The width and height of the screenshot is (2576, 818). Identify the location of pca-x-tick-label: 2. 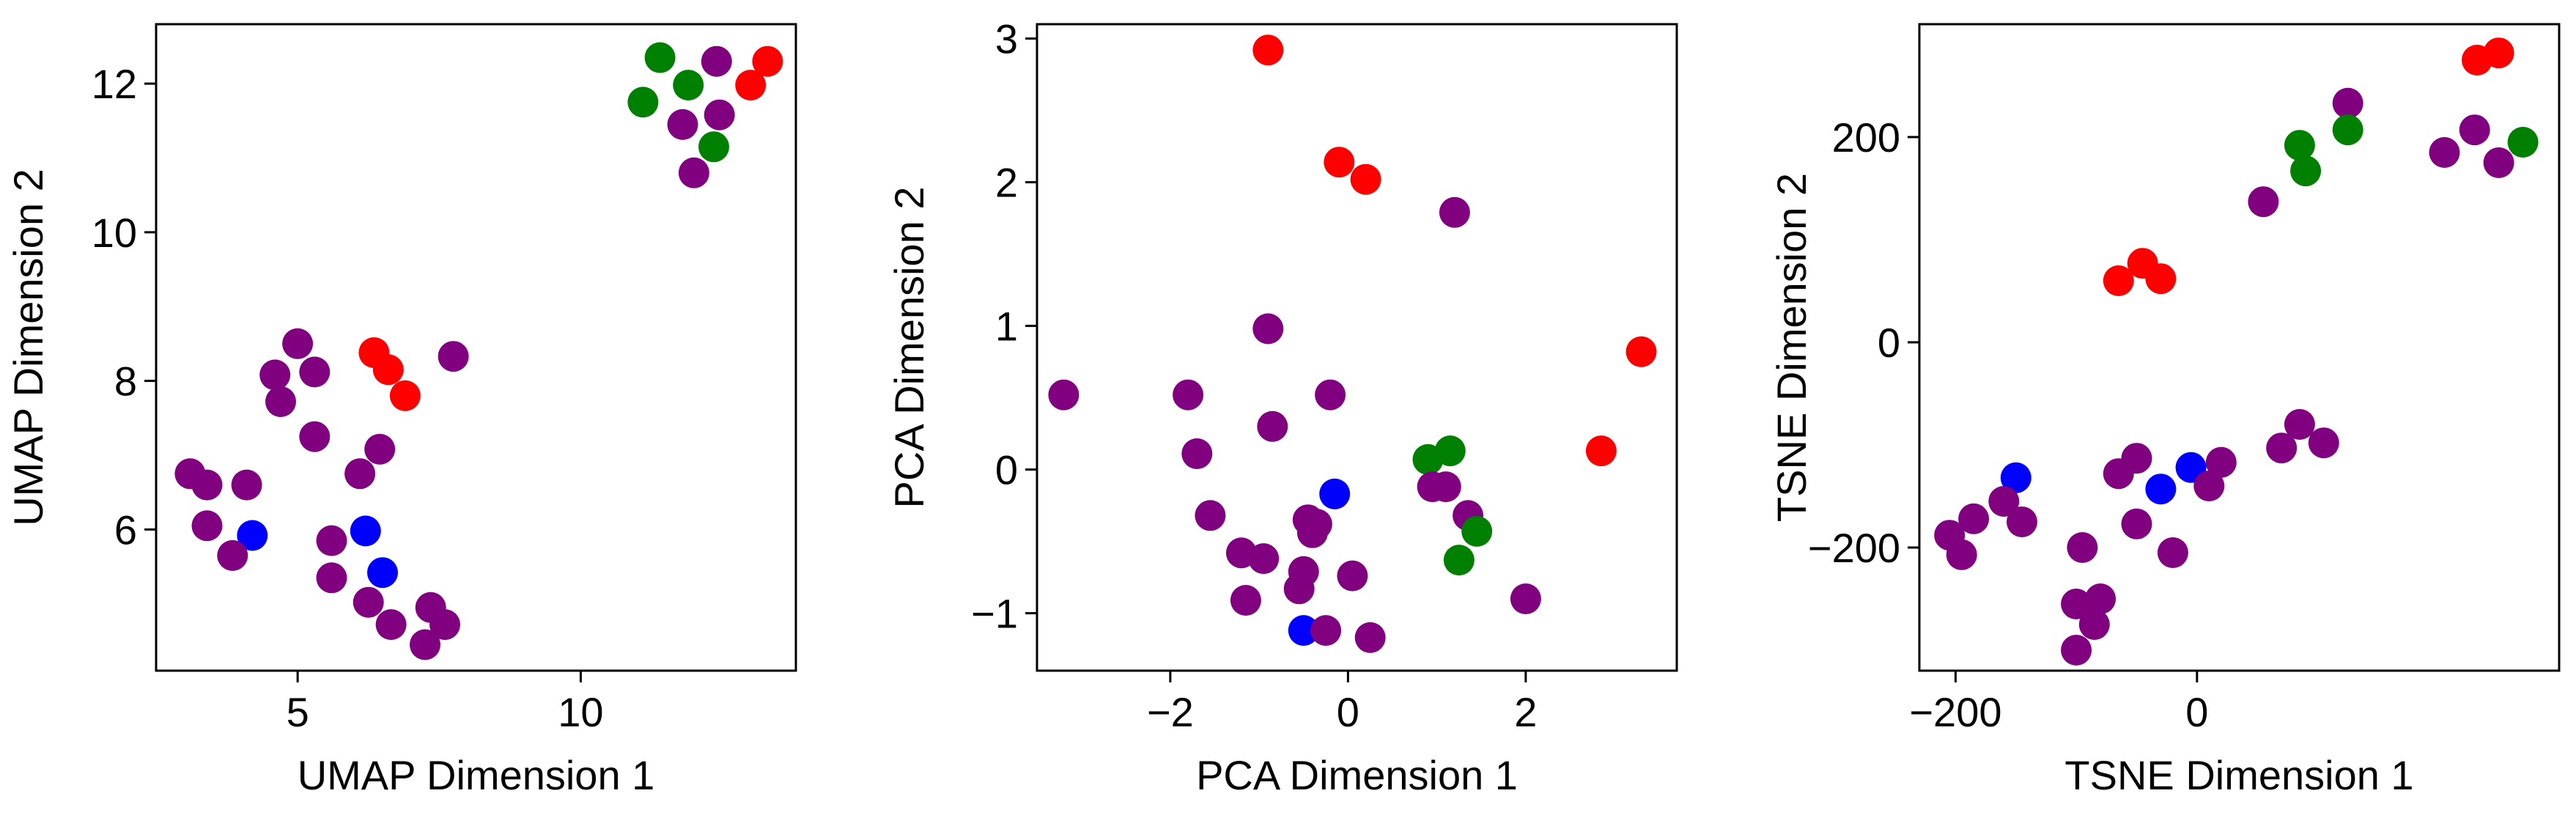
(1525, 712).